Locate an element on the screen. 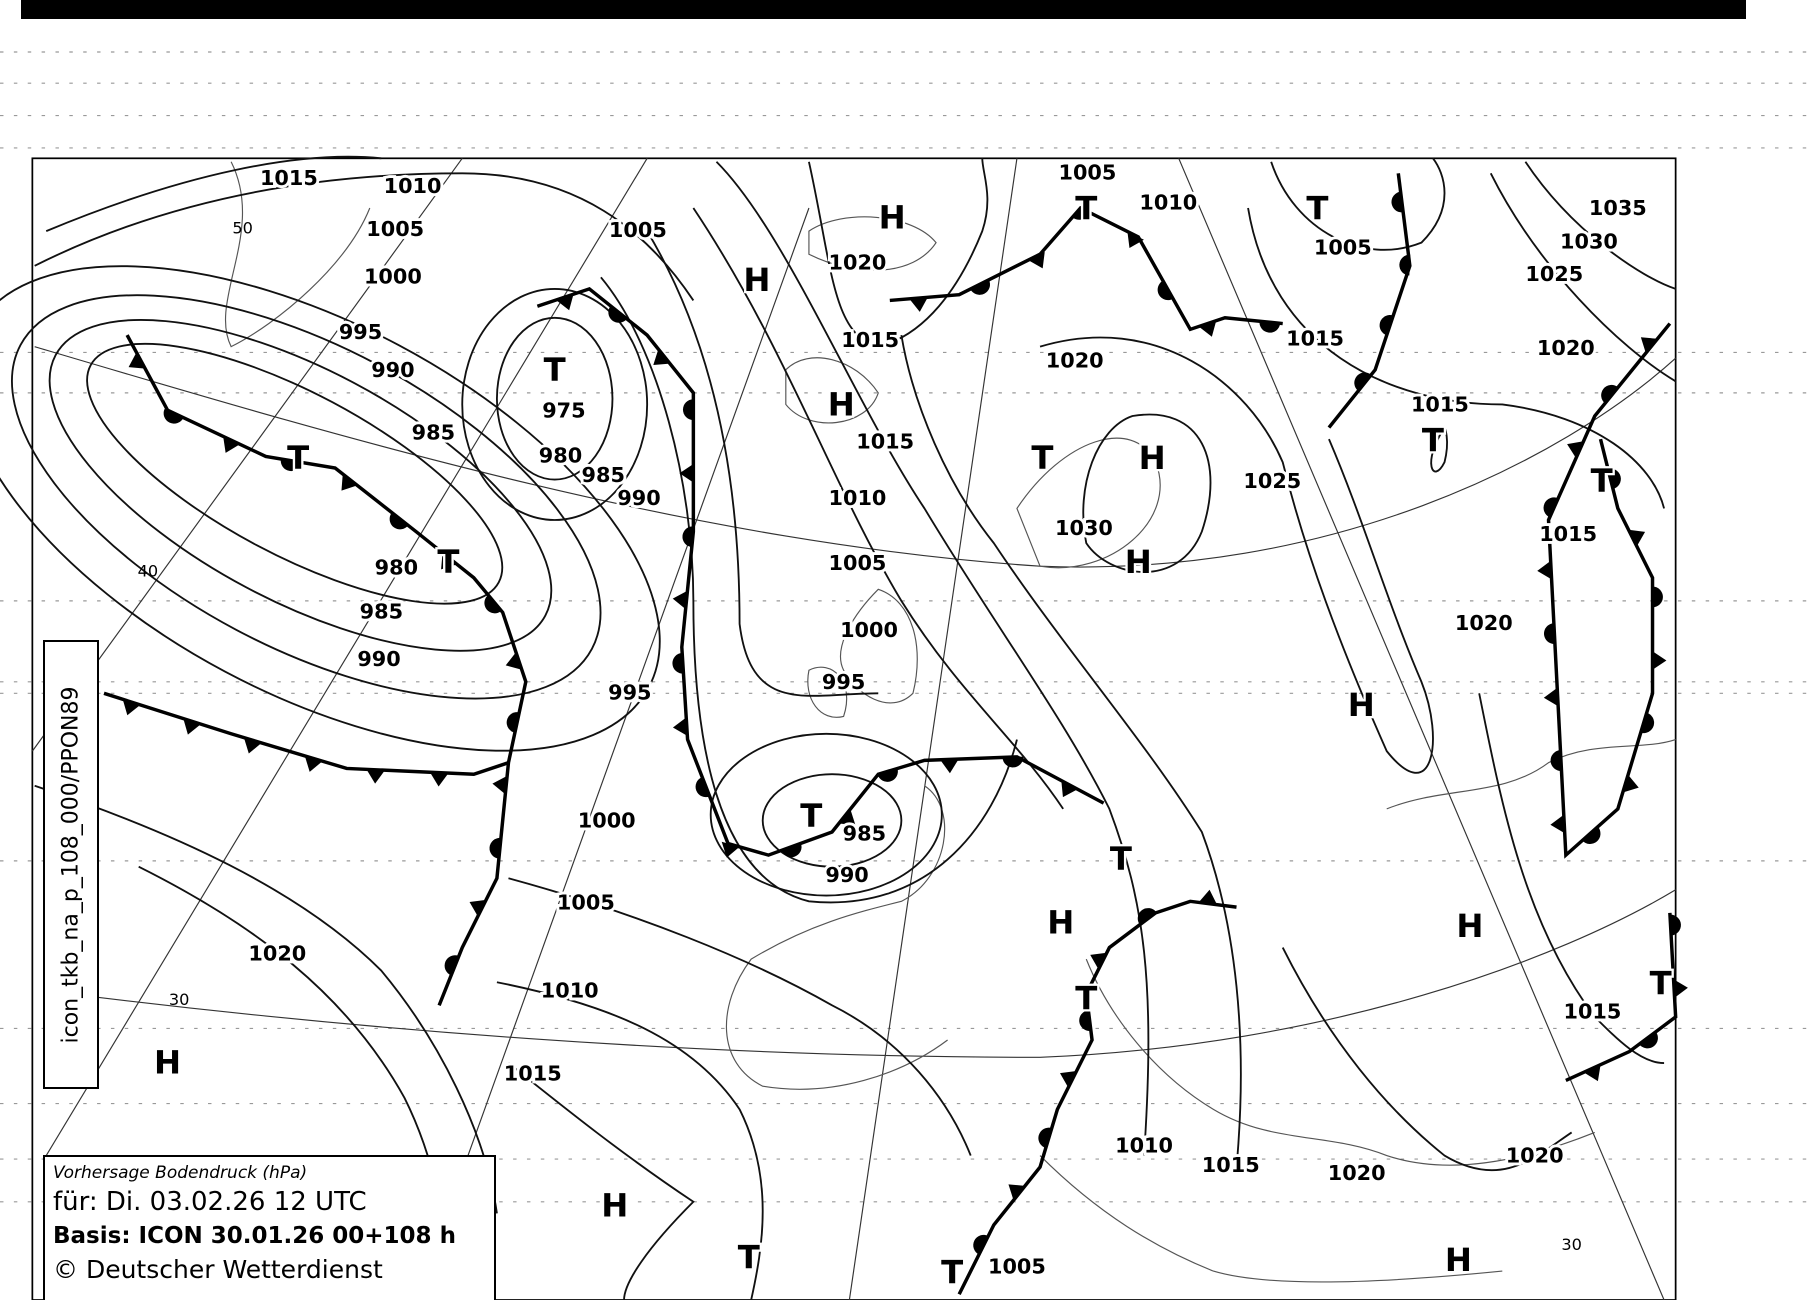 The height and width of the screenshot is (1300, 1812). isobar-label: 1025 is located at coordinates (1272, 481).